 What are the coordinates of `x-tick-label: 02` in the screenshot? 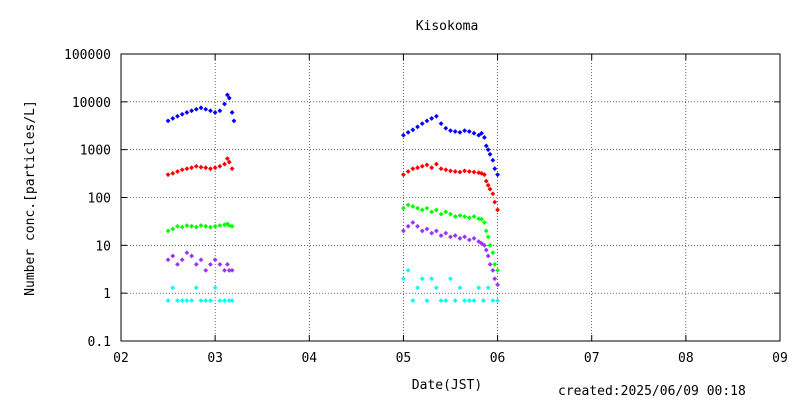 It's located at (121, 358).